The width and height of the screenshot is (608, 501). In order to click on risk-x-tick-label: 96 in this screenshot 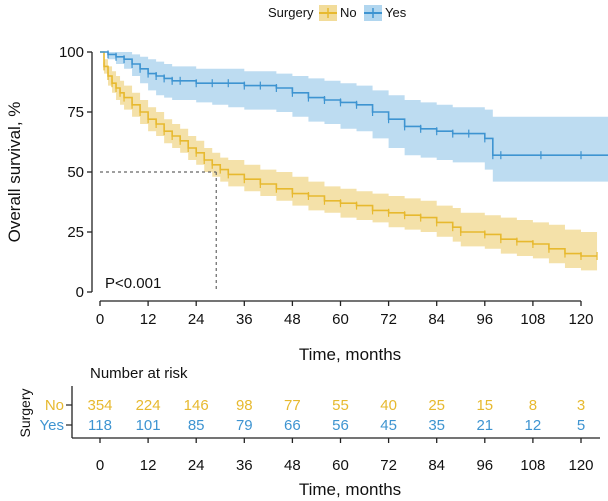, I will do `click(484, 465)`.